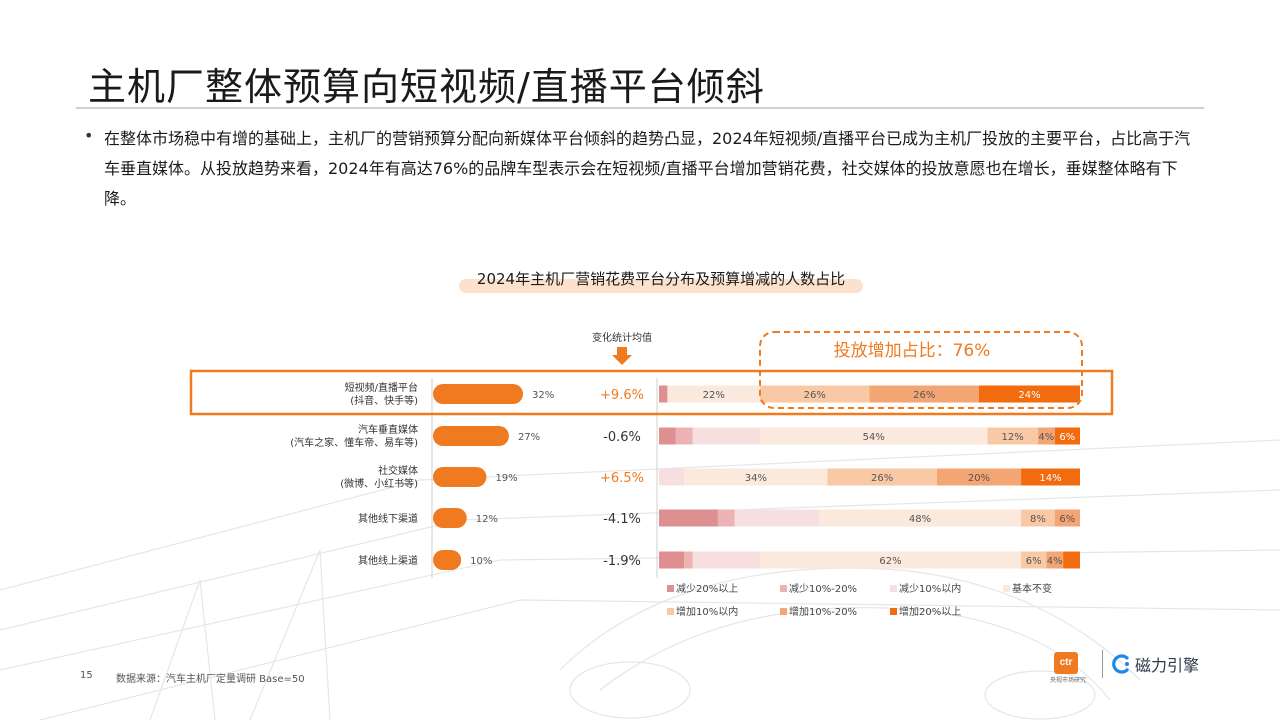 The height and width of the screenshot is (720, 1280). What do you see at coordinates (388, 560) in the screenshot?
I see `category-label: 其他线上渠道` at bounding box center [388, 560].